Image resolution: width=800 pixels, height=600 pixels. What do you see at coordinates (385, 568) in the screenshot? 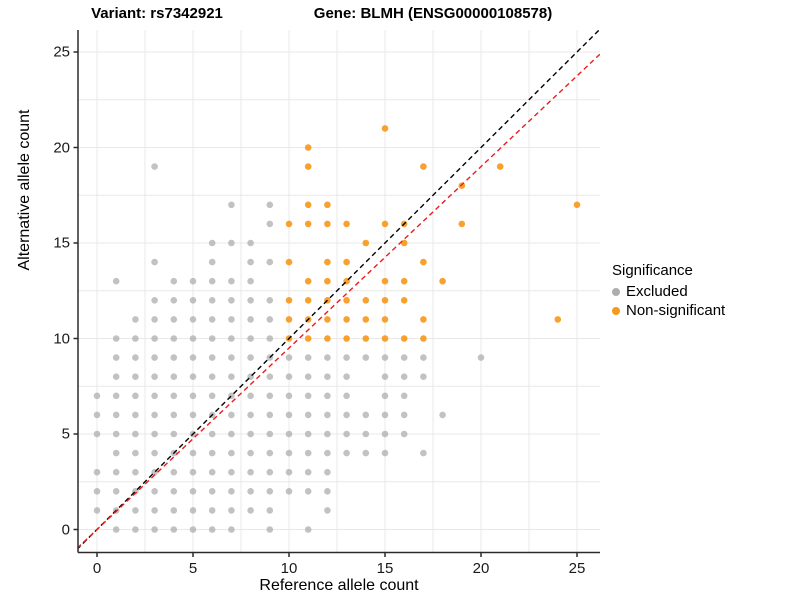
I see `x-tick-label: 15` at bounding box center [385, 568].